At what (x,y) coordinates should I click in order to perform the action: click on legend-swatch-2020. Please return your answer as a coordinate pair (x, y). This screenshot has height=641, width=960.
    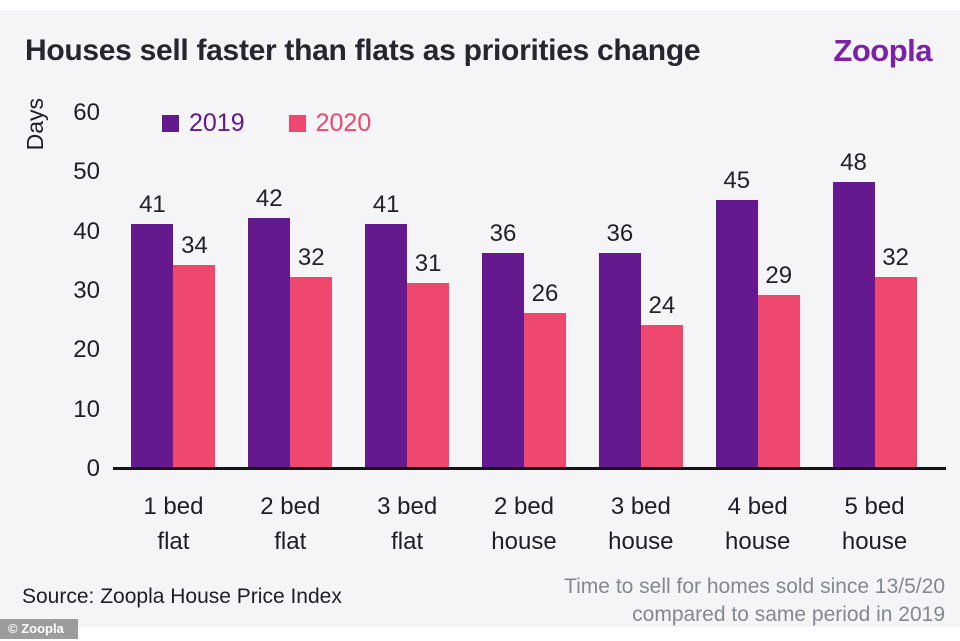
    Looking at the image, I should click on (297, 123).